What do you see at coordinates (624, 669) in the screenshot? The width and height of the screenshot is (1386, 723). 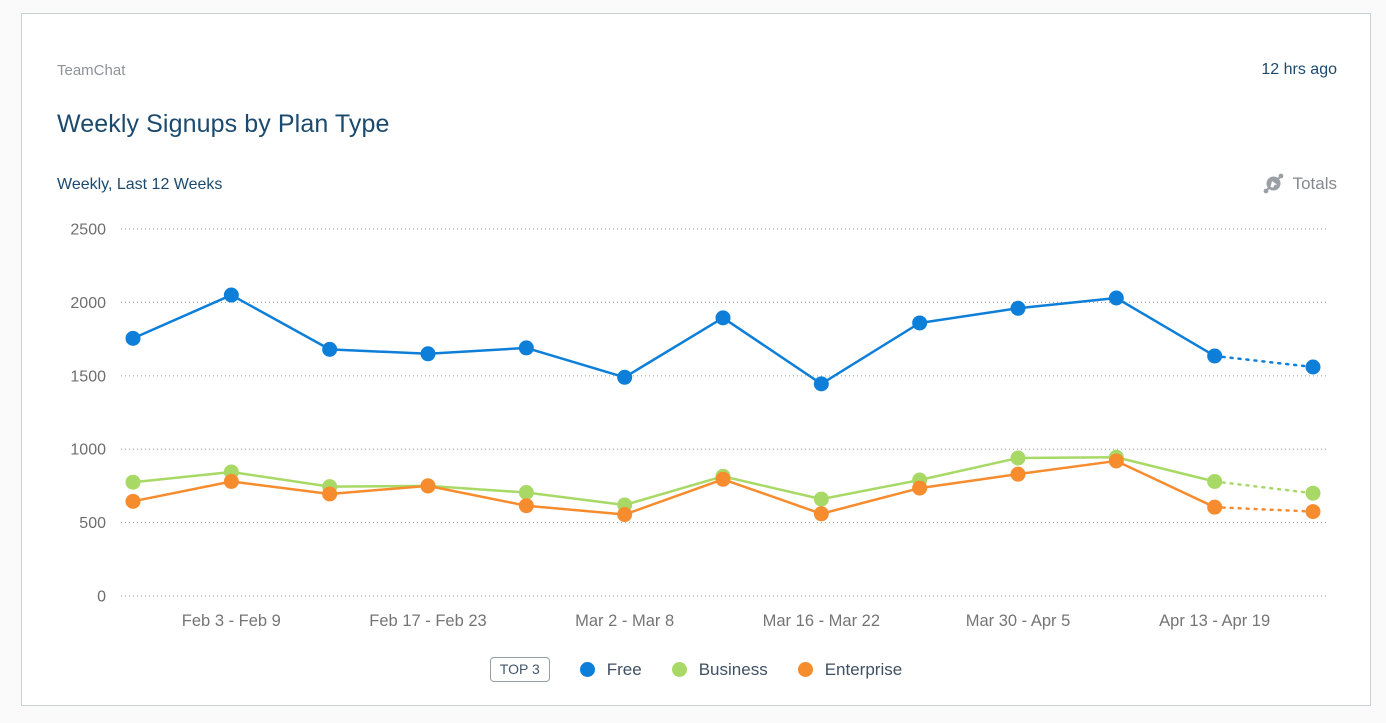 I see `legend-item-label: Free` at bounding box center [624, 669].